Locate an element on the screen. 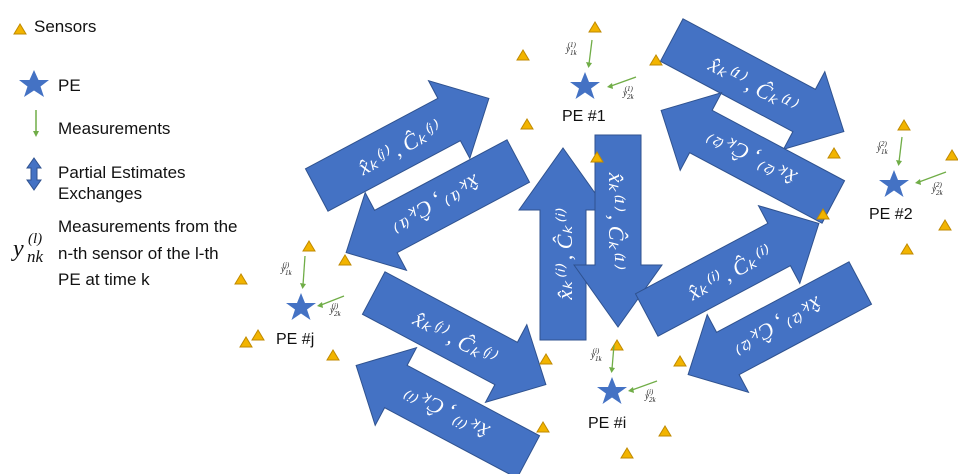  svg-text: y2k(i) is located at coordinates (650, 396).